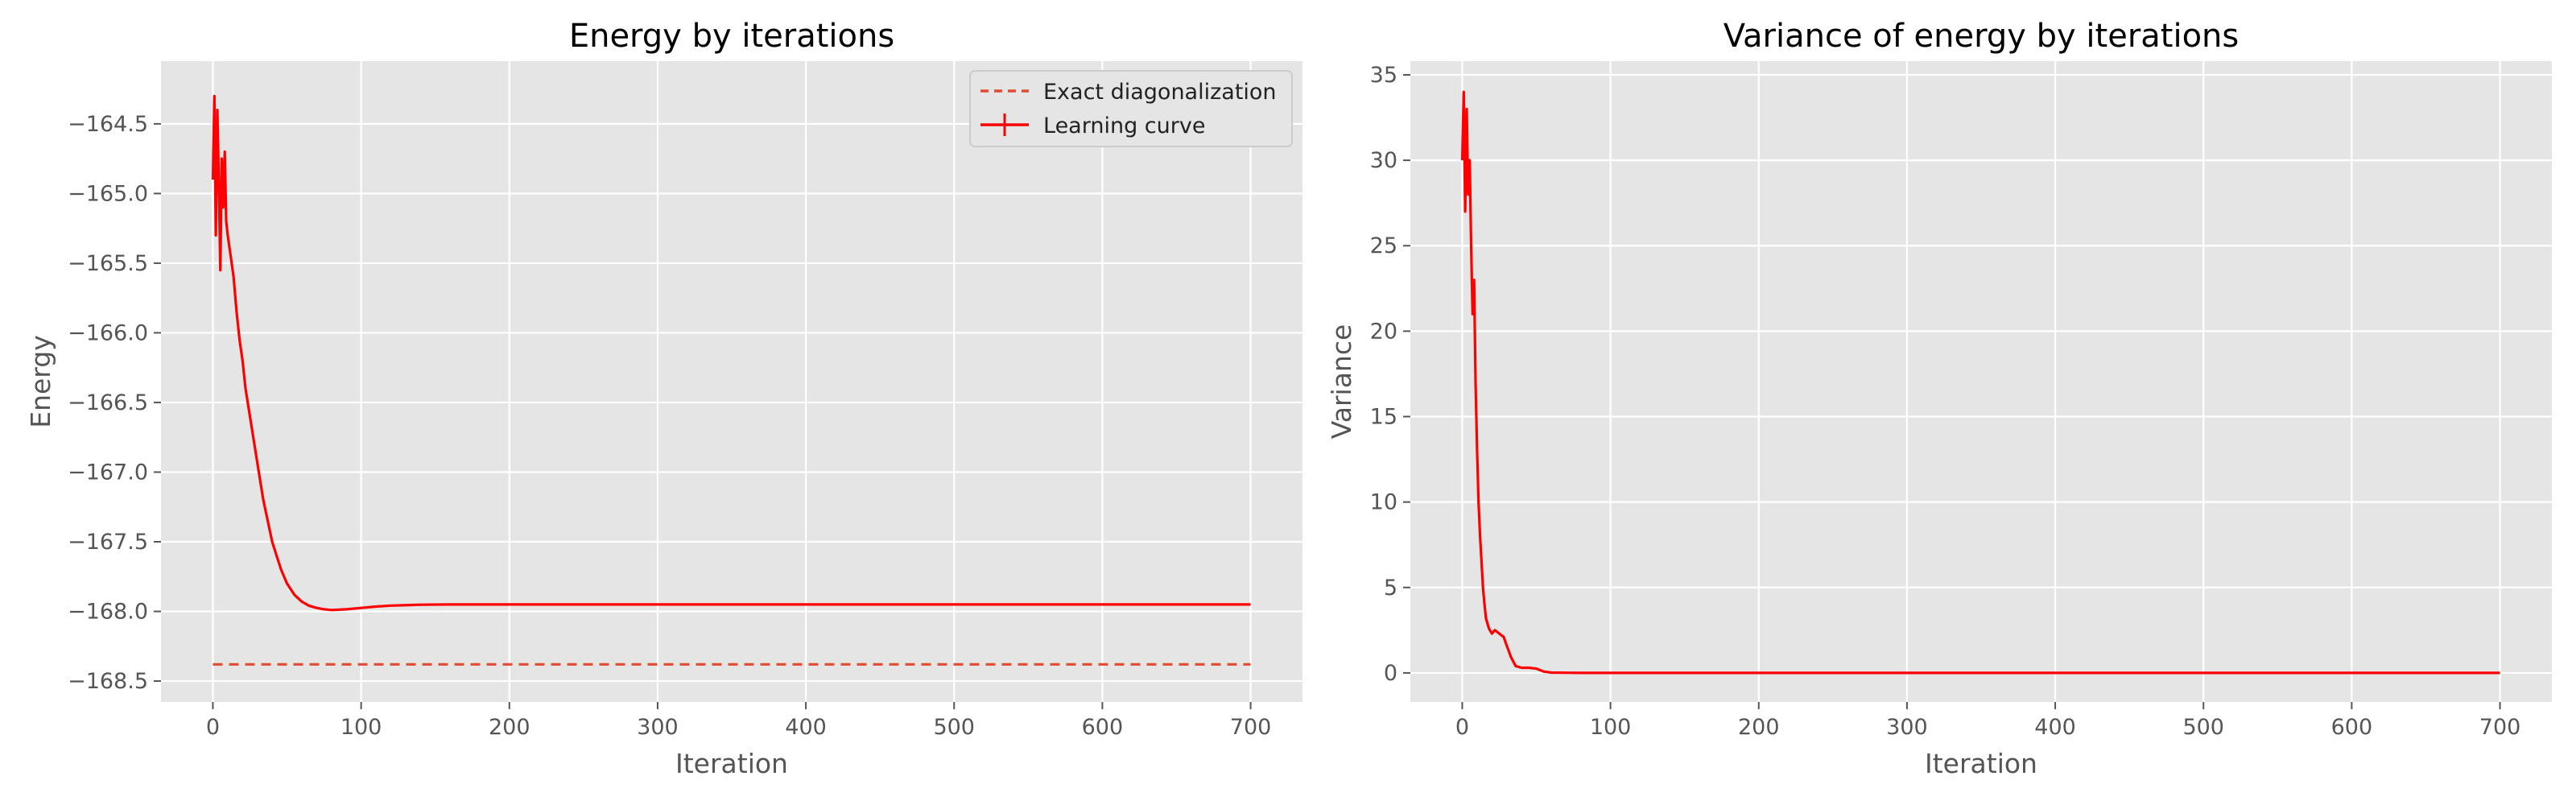 The height and width of the screenshot is (805, 2576). Describe the element at coordinates (108, 332) in the screenshot. I see `energy-y-tick-label: −166.0` at that location.